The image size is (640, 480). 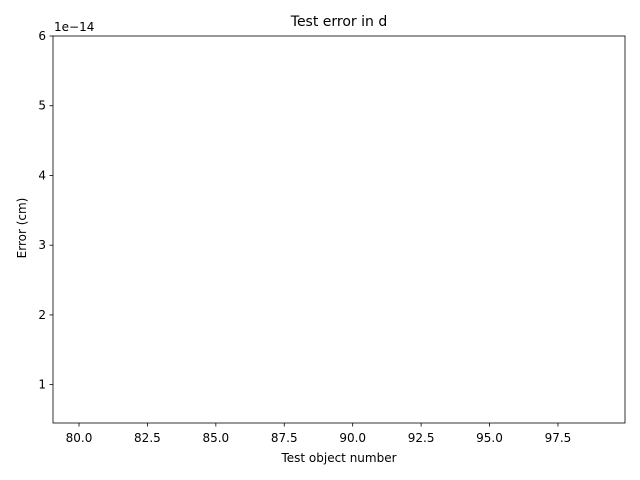 I want to click on y-tick-label: 2, so click(x=42, y=315).